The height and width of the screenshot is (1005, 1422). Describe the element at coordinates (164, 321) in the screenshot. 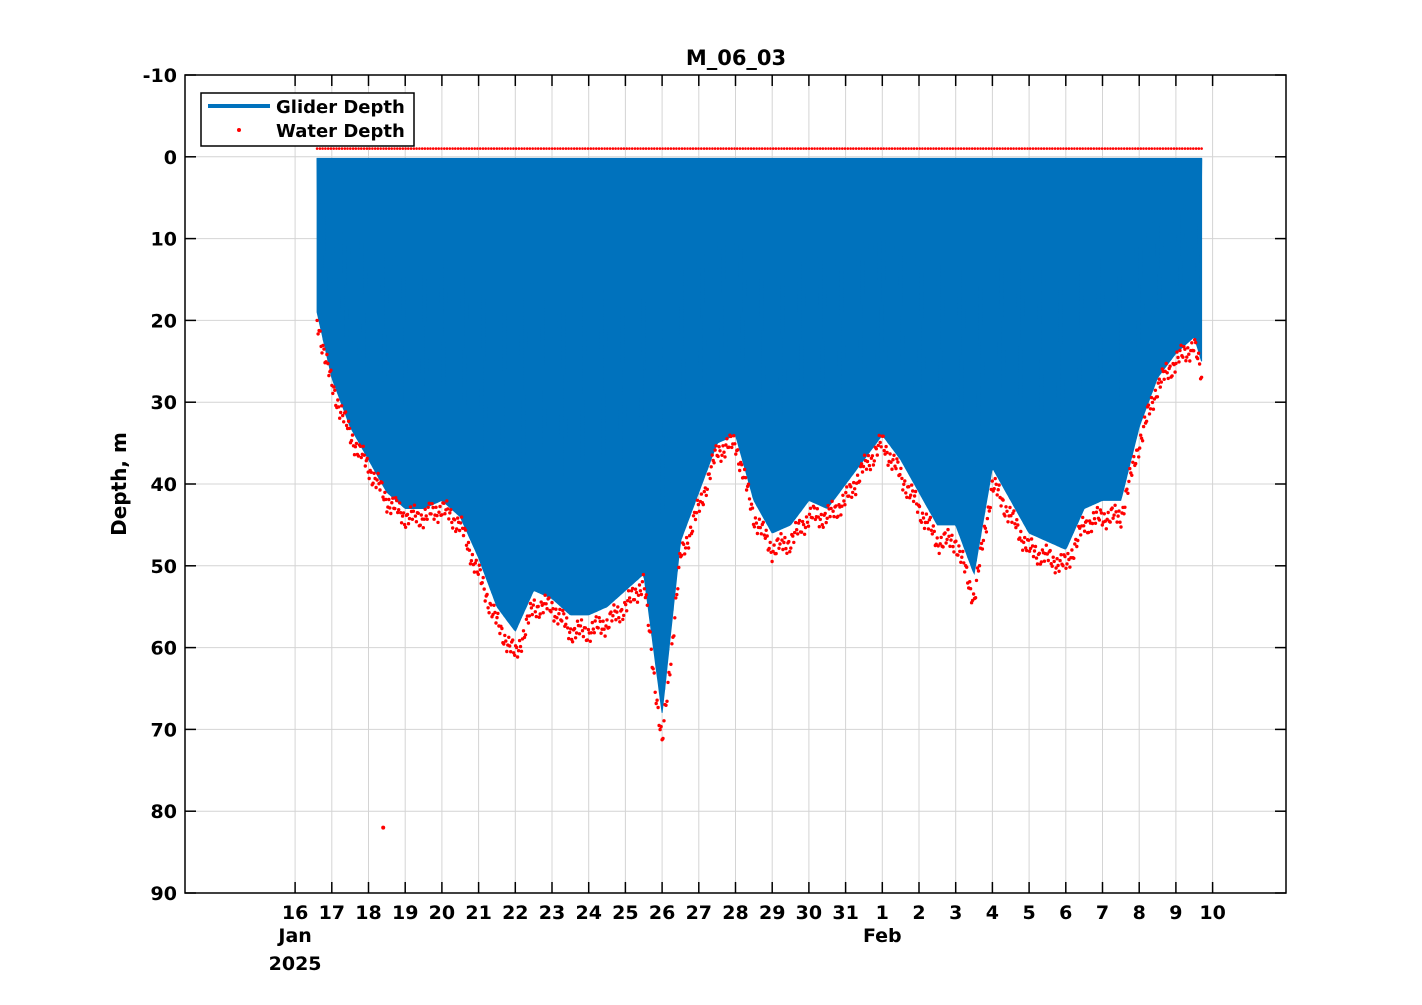

I see `y-tick-label: 20` at that location.